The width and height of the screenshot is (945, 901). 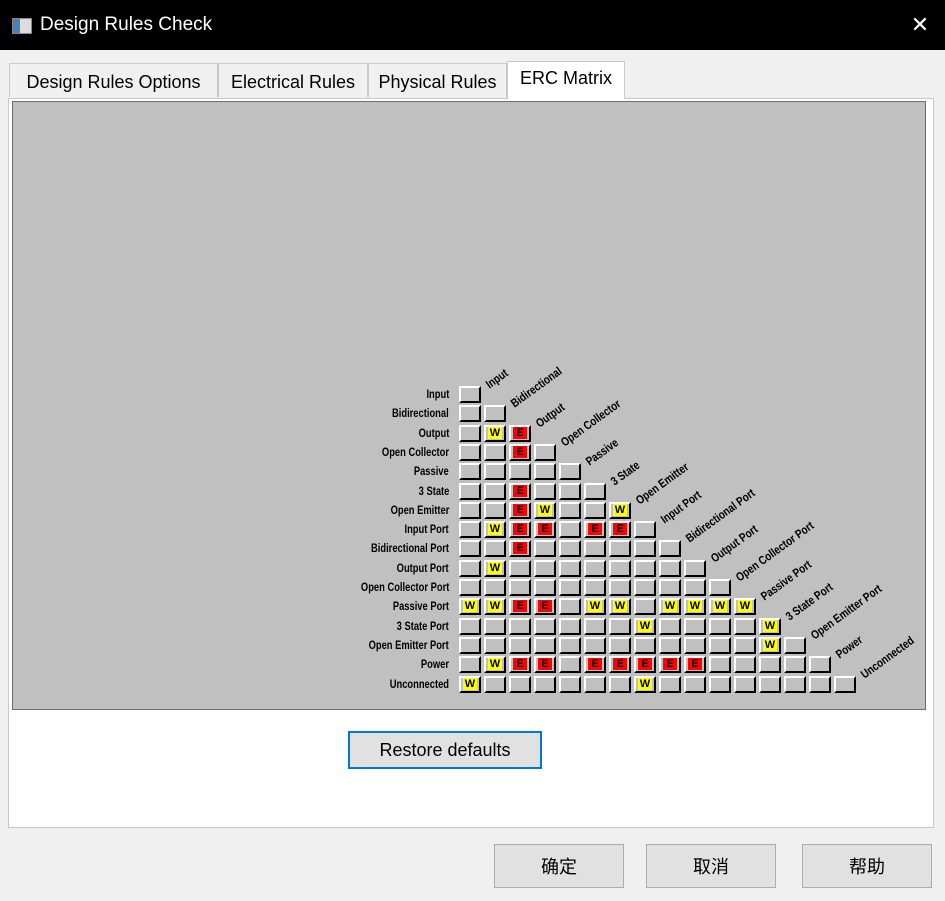 What do you see at coordinates (711, 866) in the screenshot?
I see `cancel-button: 取消` at bounding box center [711, 866].